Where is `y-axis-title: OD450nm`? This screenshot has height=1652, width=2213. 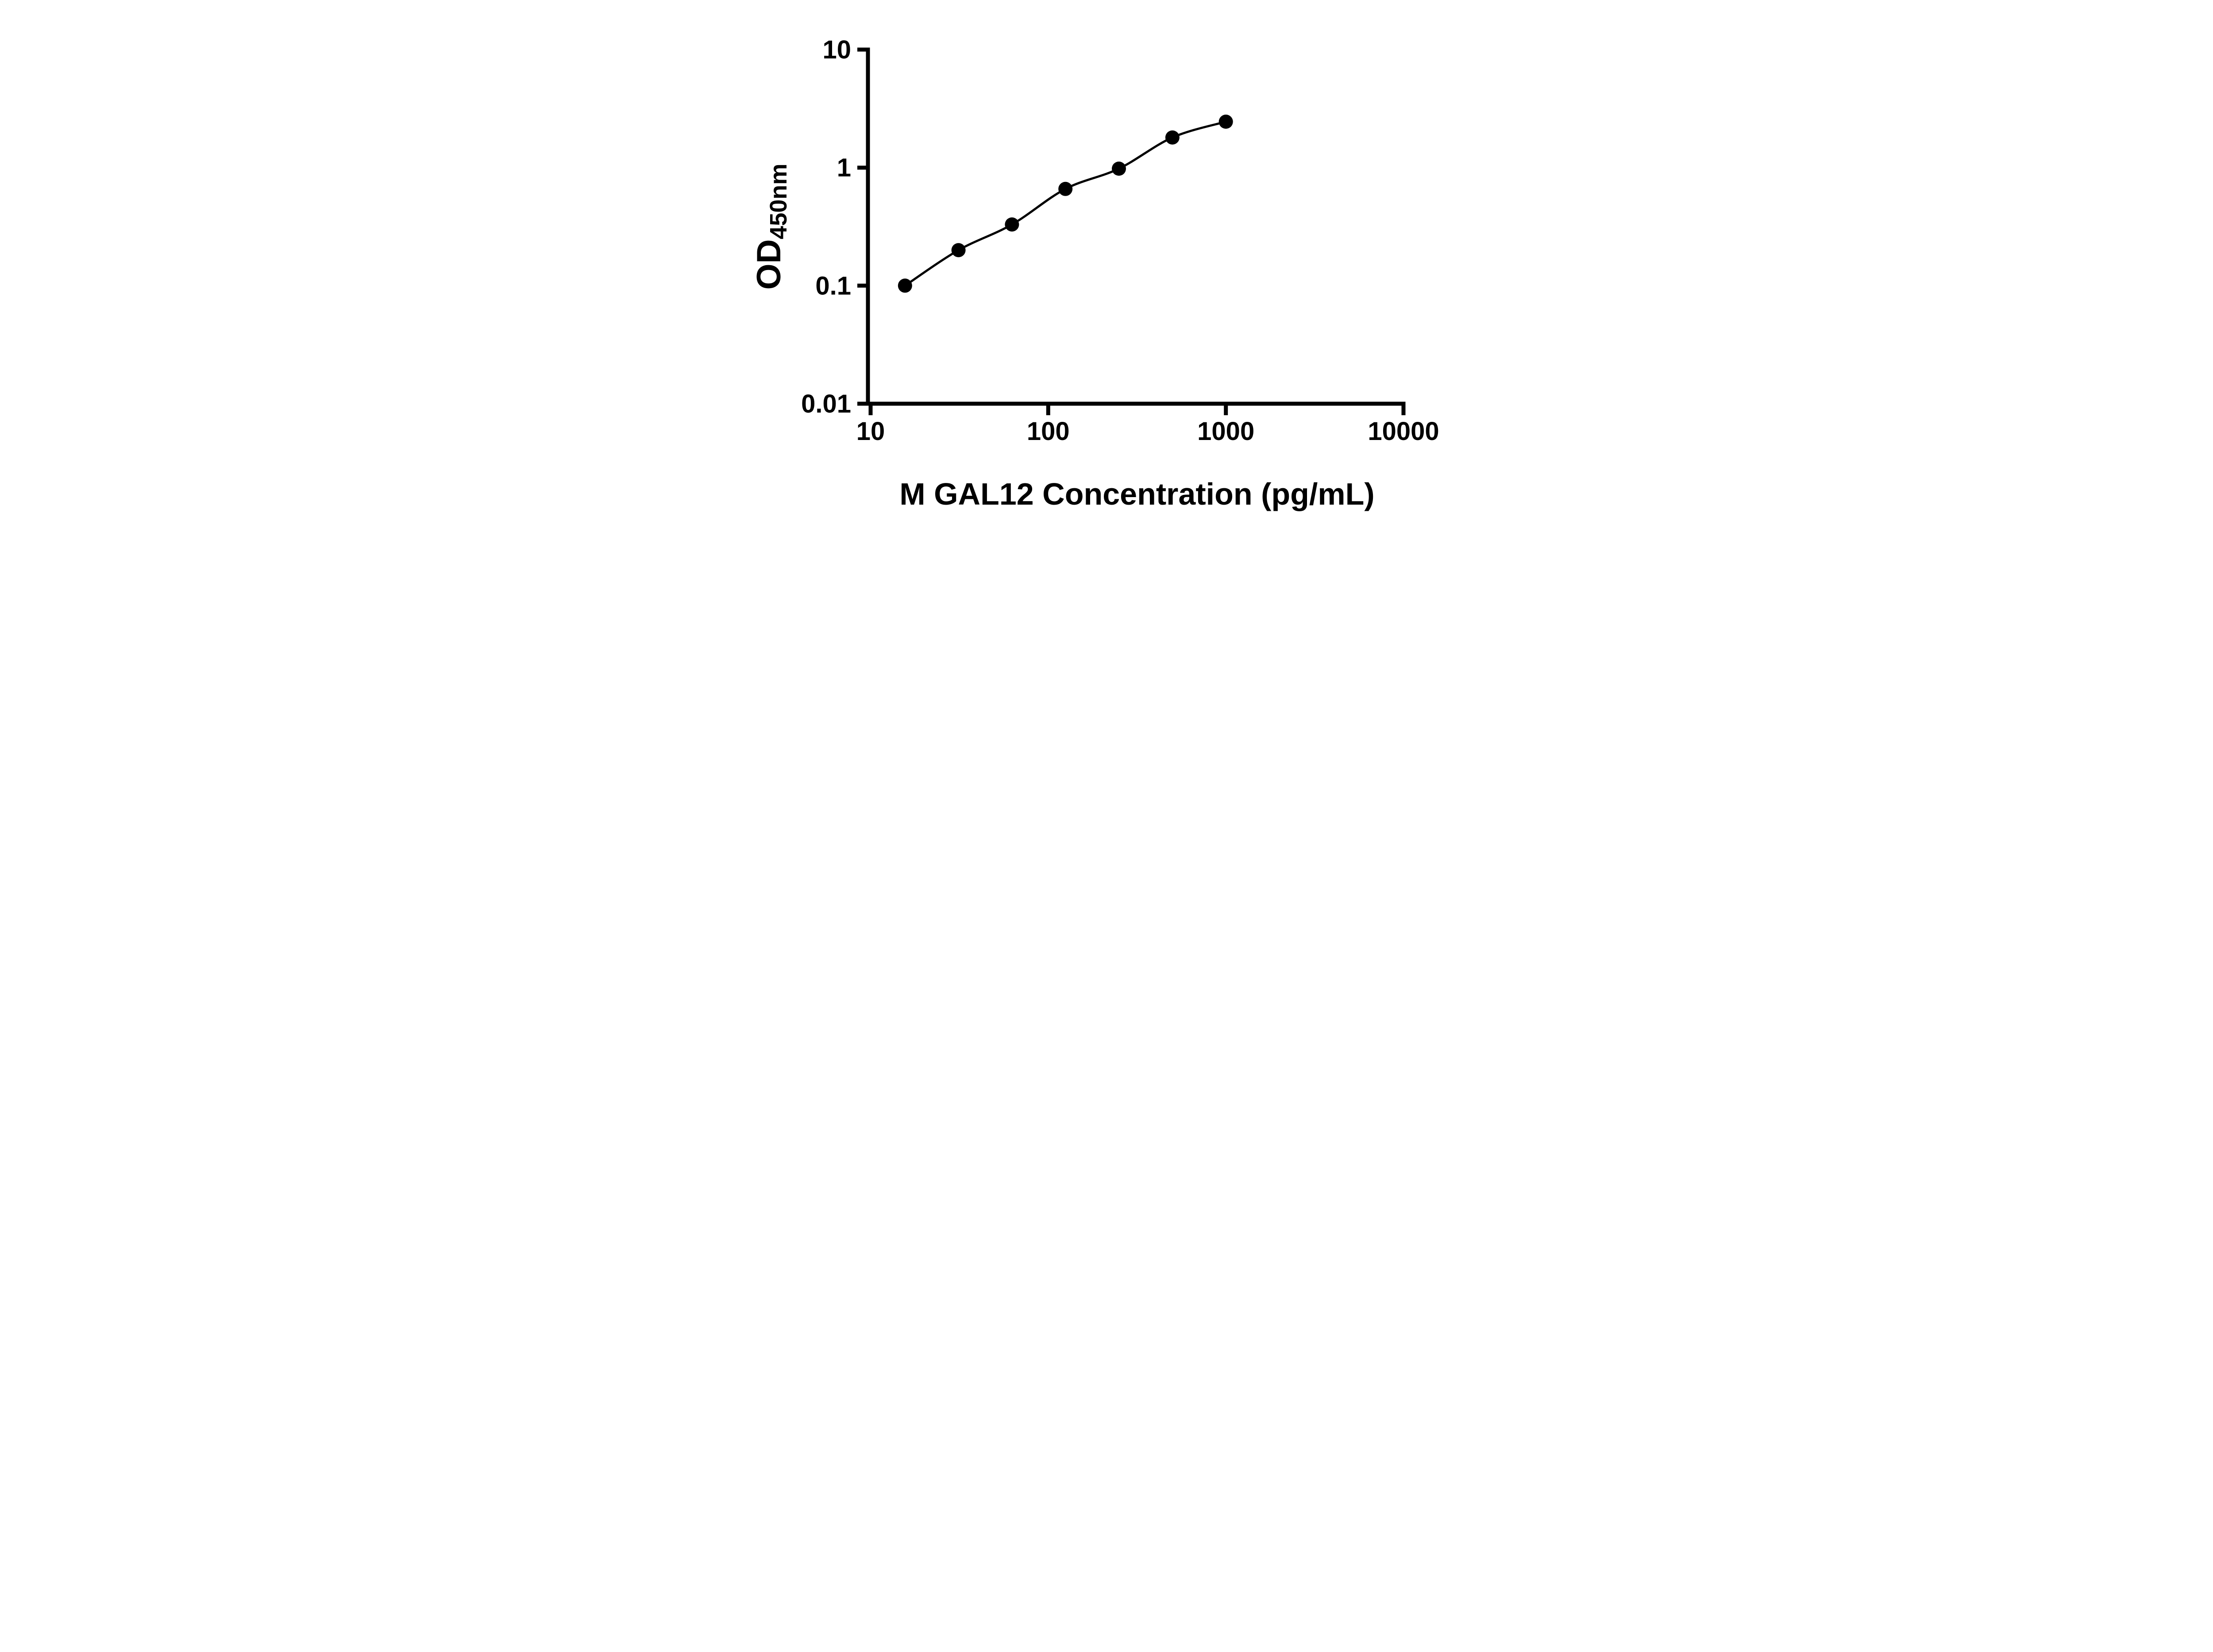 y-axis-title: OD450nm is located at coordinates (771, 226).